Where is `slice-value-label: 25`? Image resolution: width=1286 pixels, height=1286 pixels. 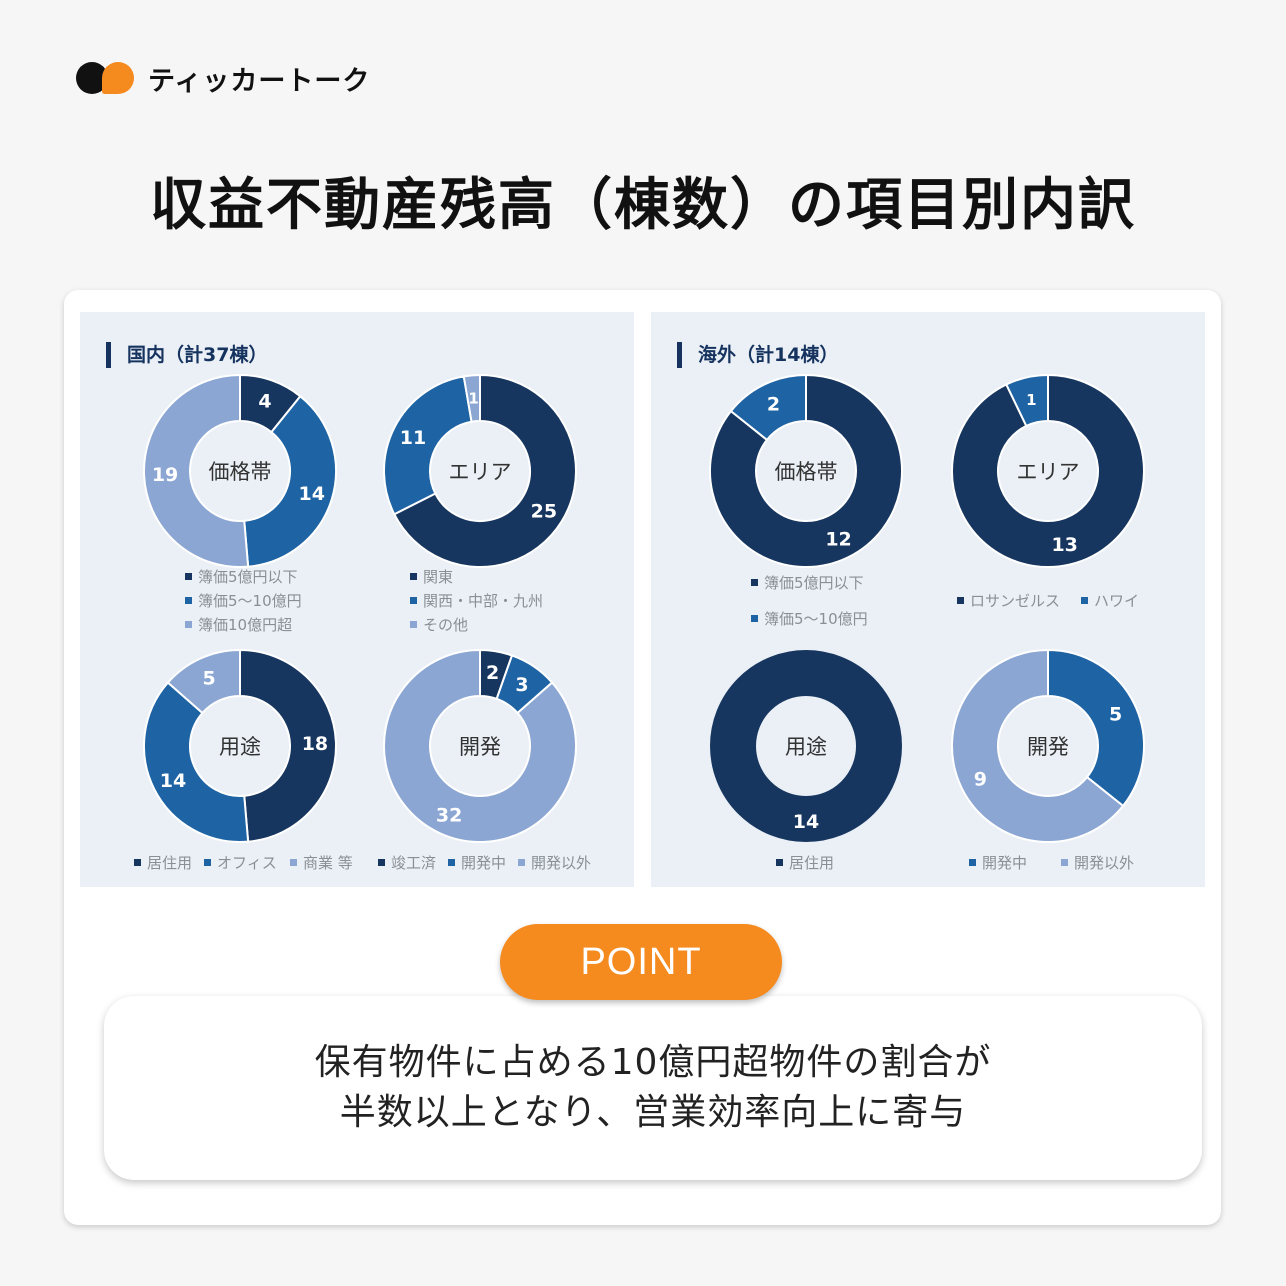
slice-value-label: 25 is located at coordinates (544, 511).